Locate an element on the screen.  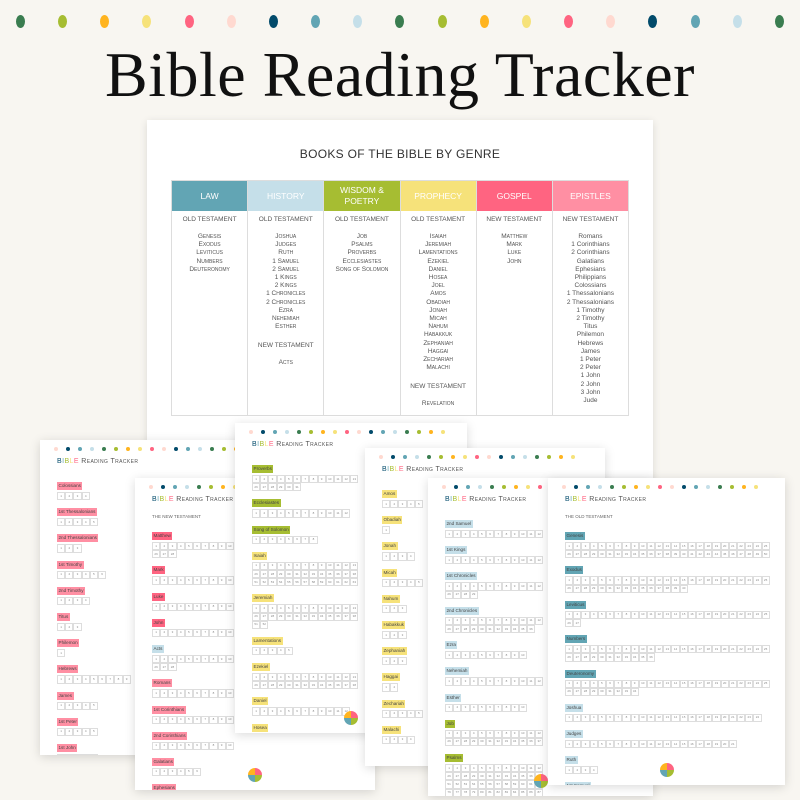
chapter-checkbox: 25 is located at coordinates (765, 580).